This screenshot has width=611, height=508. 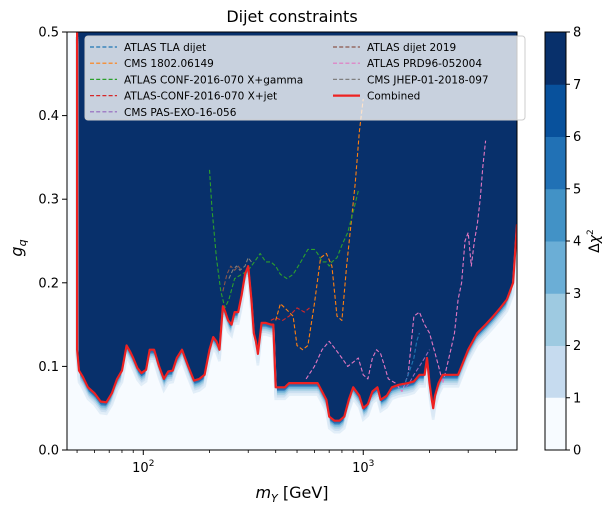 I want to click on x-tick-label: 10³, so click(x=363, y=467).